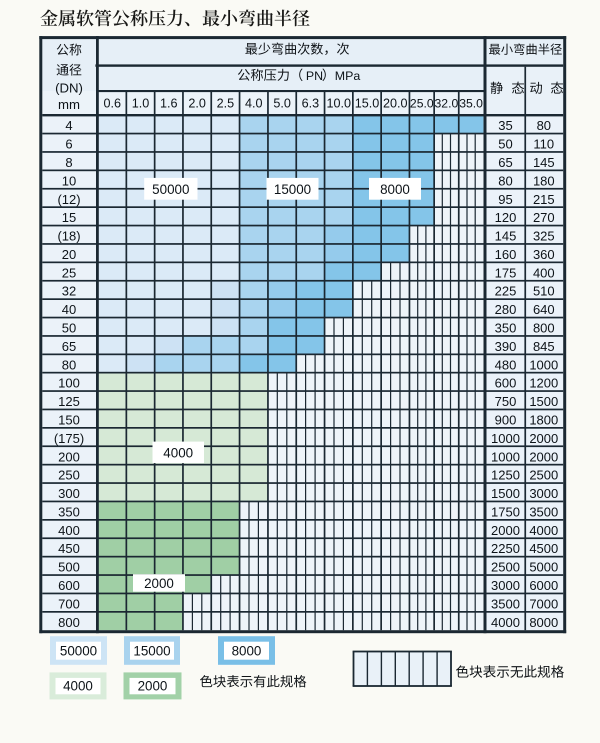  What do you see at coordinates (254, 103) in the screenshot?
I see `svg-text: 4.0` at bounding box center [254, 103].